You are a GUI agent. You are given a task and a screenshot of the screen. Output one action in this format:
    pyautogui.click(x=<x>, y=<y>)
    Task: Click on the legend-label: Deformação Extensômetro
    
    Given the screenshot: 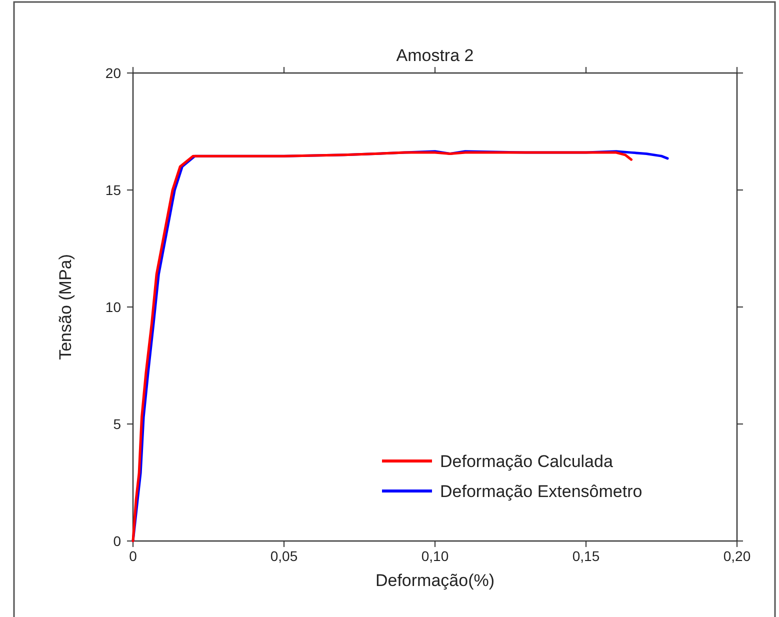 What is the action you would take?
    pyautogui.click(x=541, y=491)
    